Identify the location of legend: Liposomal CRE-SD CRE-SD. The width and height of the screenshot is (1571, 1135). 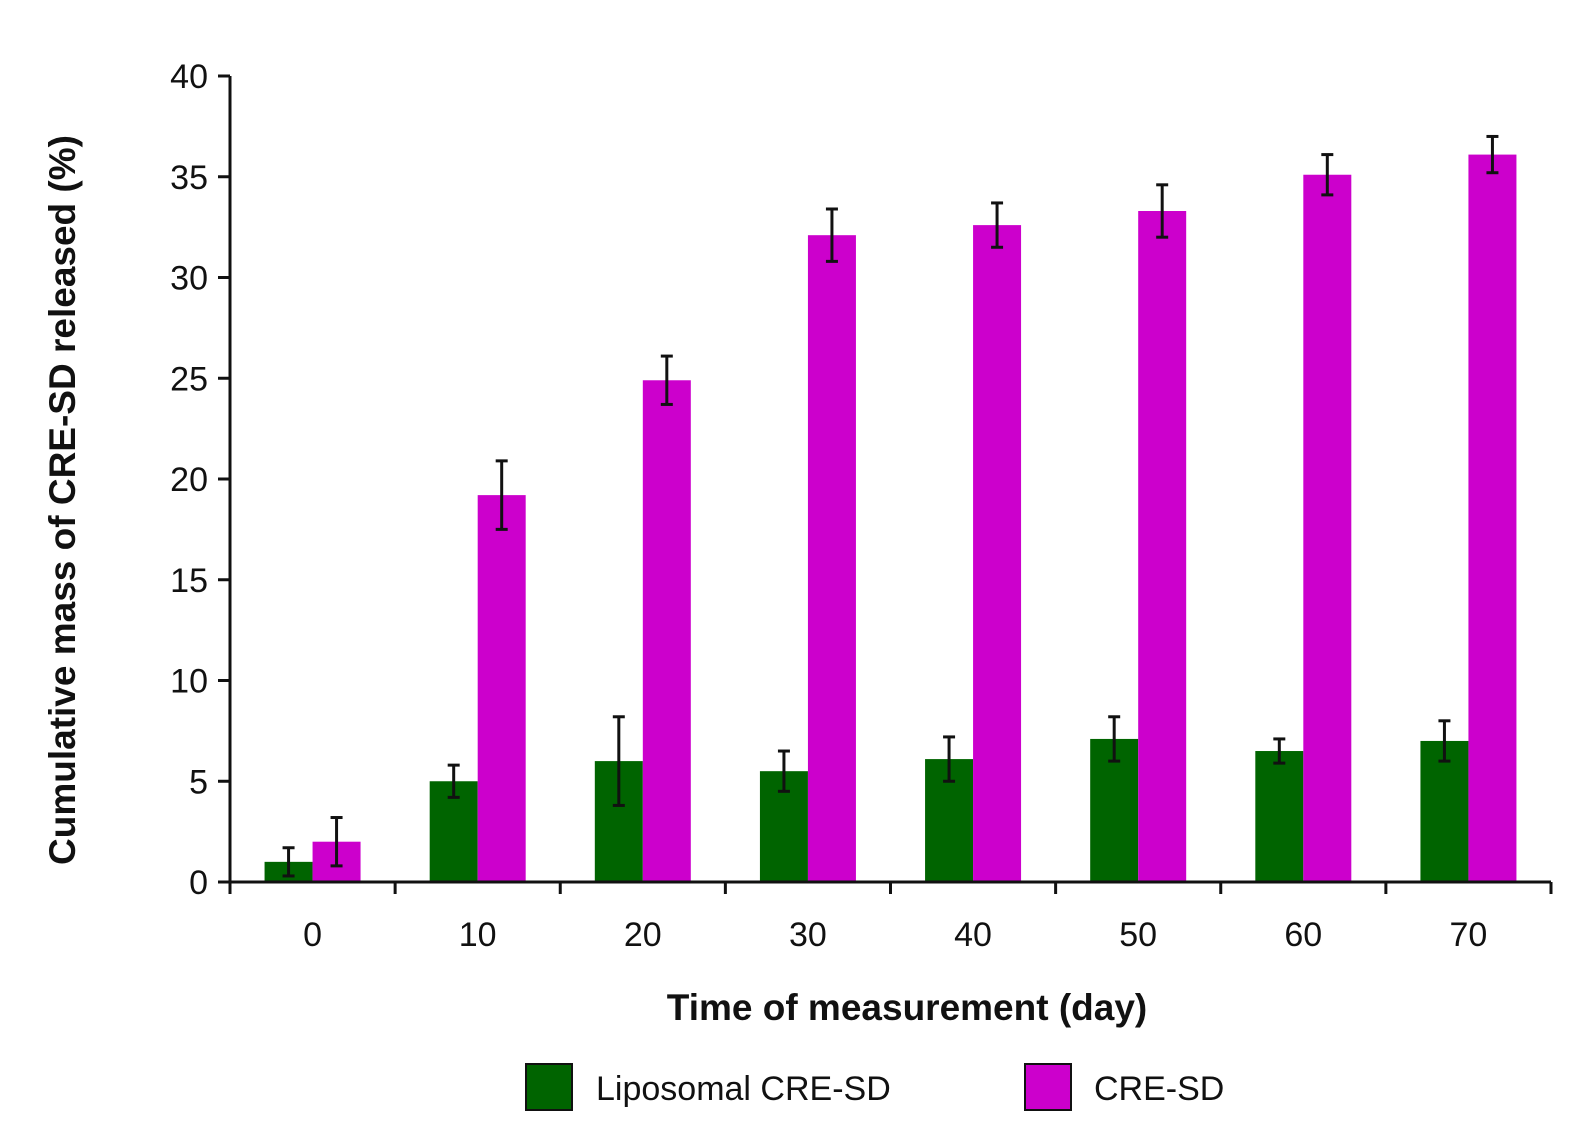
(874, 1087).